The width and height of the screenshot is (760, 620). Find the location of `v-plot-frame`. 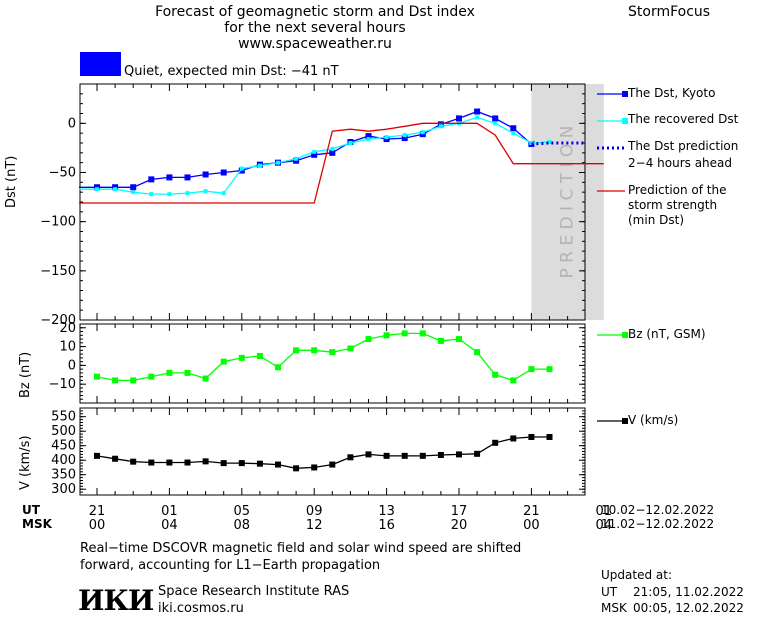

v-plot-frame is located at coordinates (332, 451).